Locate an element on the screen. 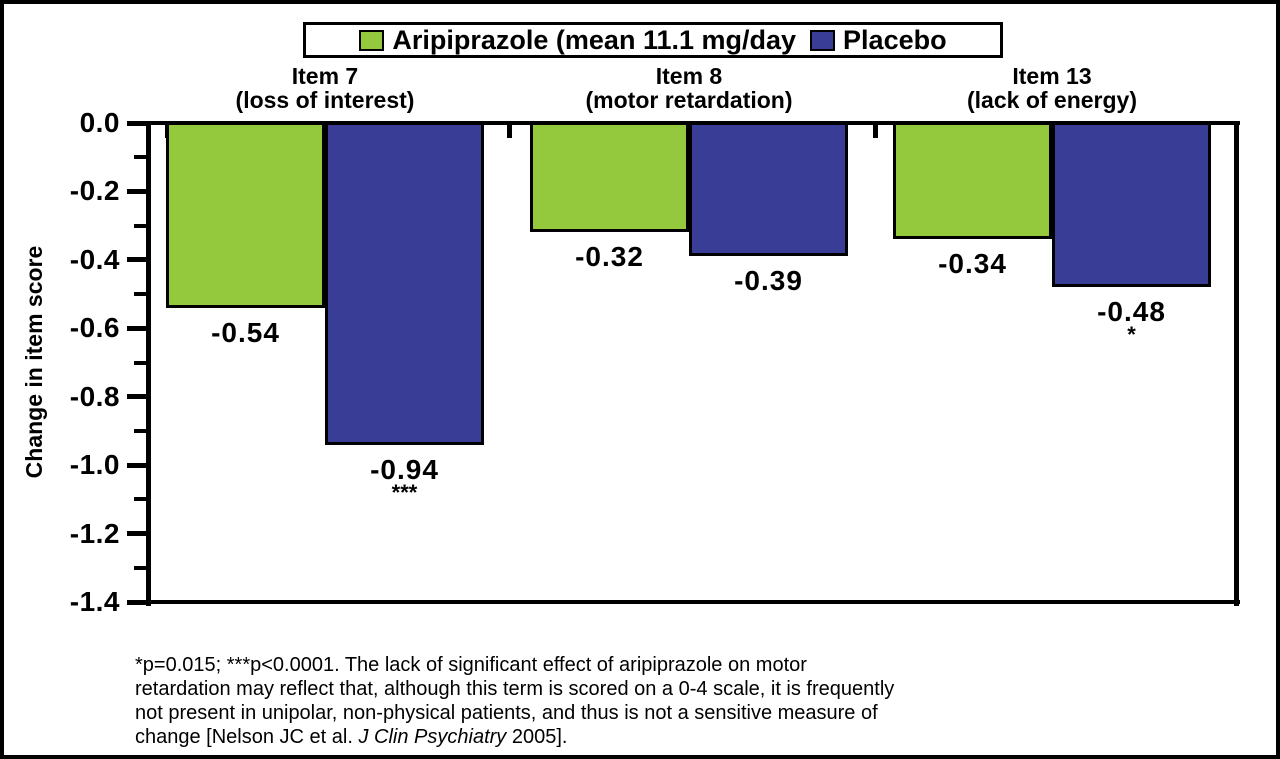 The height and width of the screenshot is (759, 1280). y-axis-title: Change in item score is located at coordinates (34, 362).